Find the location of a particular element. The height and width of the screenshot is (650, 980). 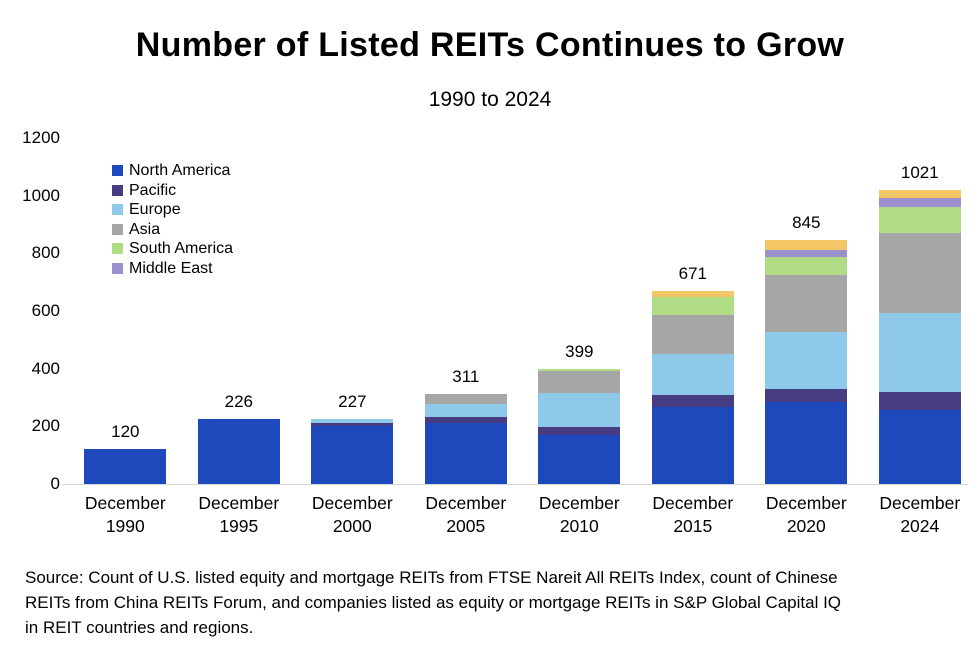

bar-december-2015 is located at coordinates (692, 242).